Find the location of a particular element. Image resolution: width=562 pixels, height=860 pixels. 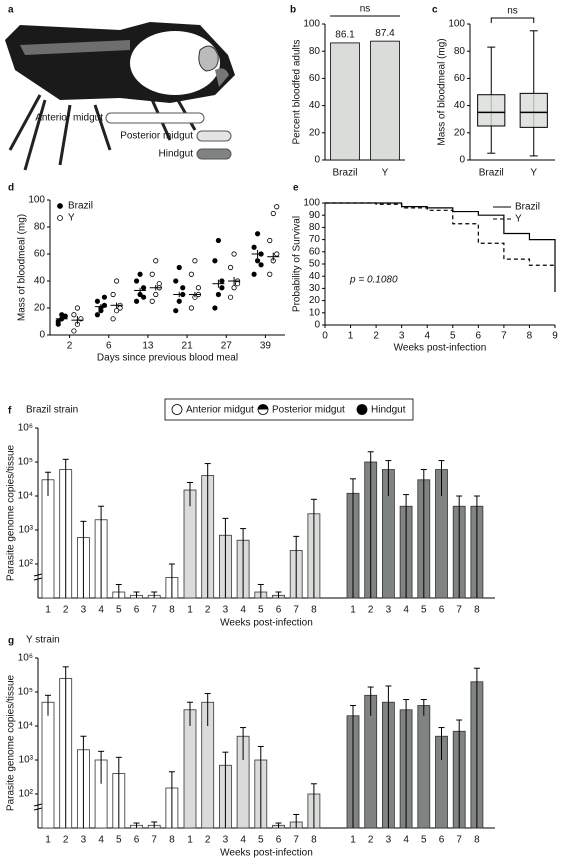

x-axis-label: Days since previous blood meal is located at coordinates (167, 358).